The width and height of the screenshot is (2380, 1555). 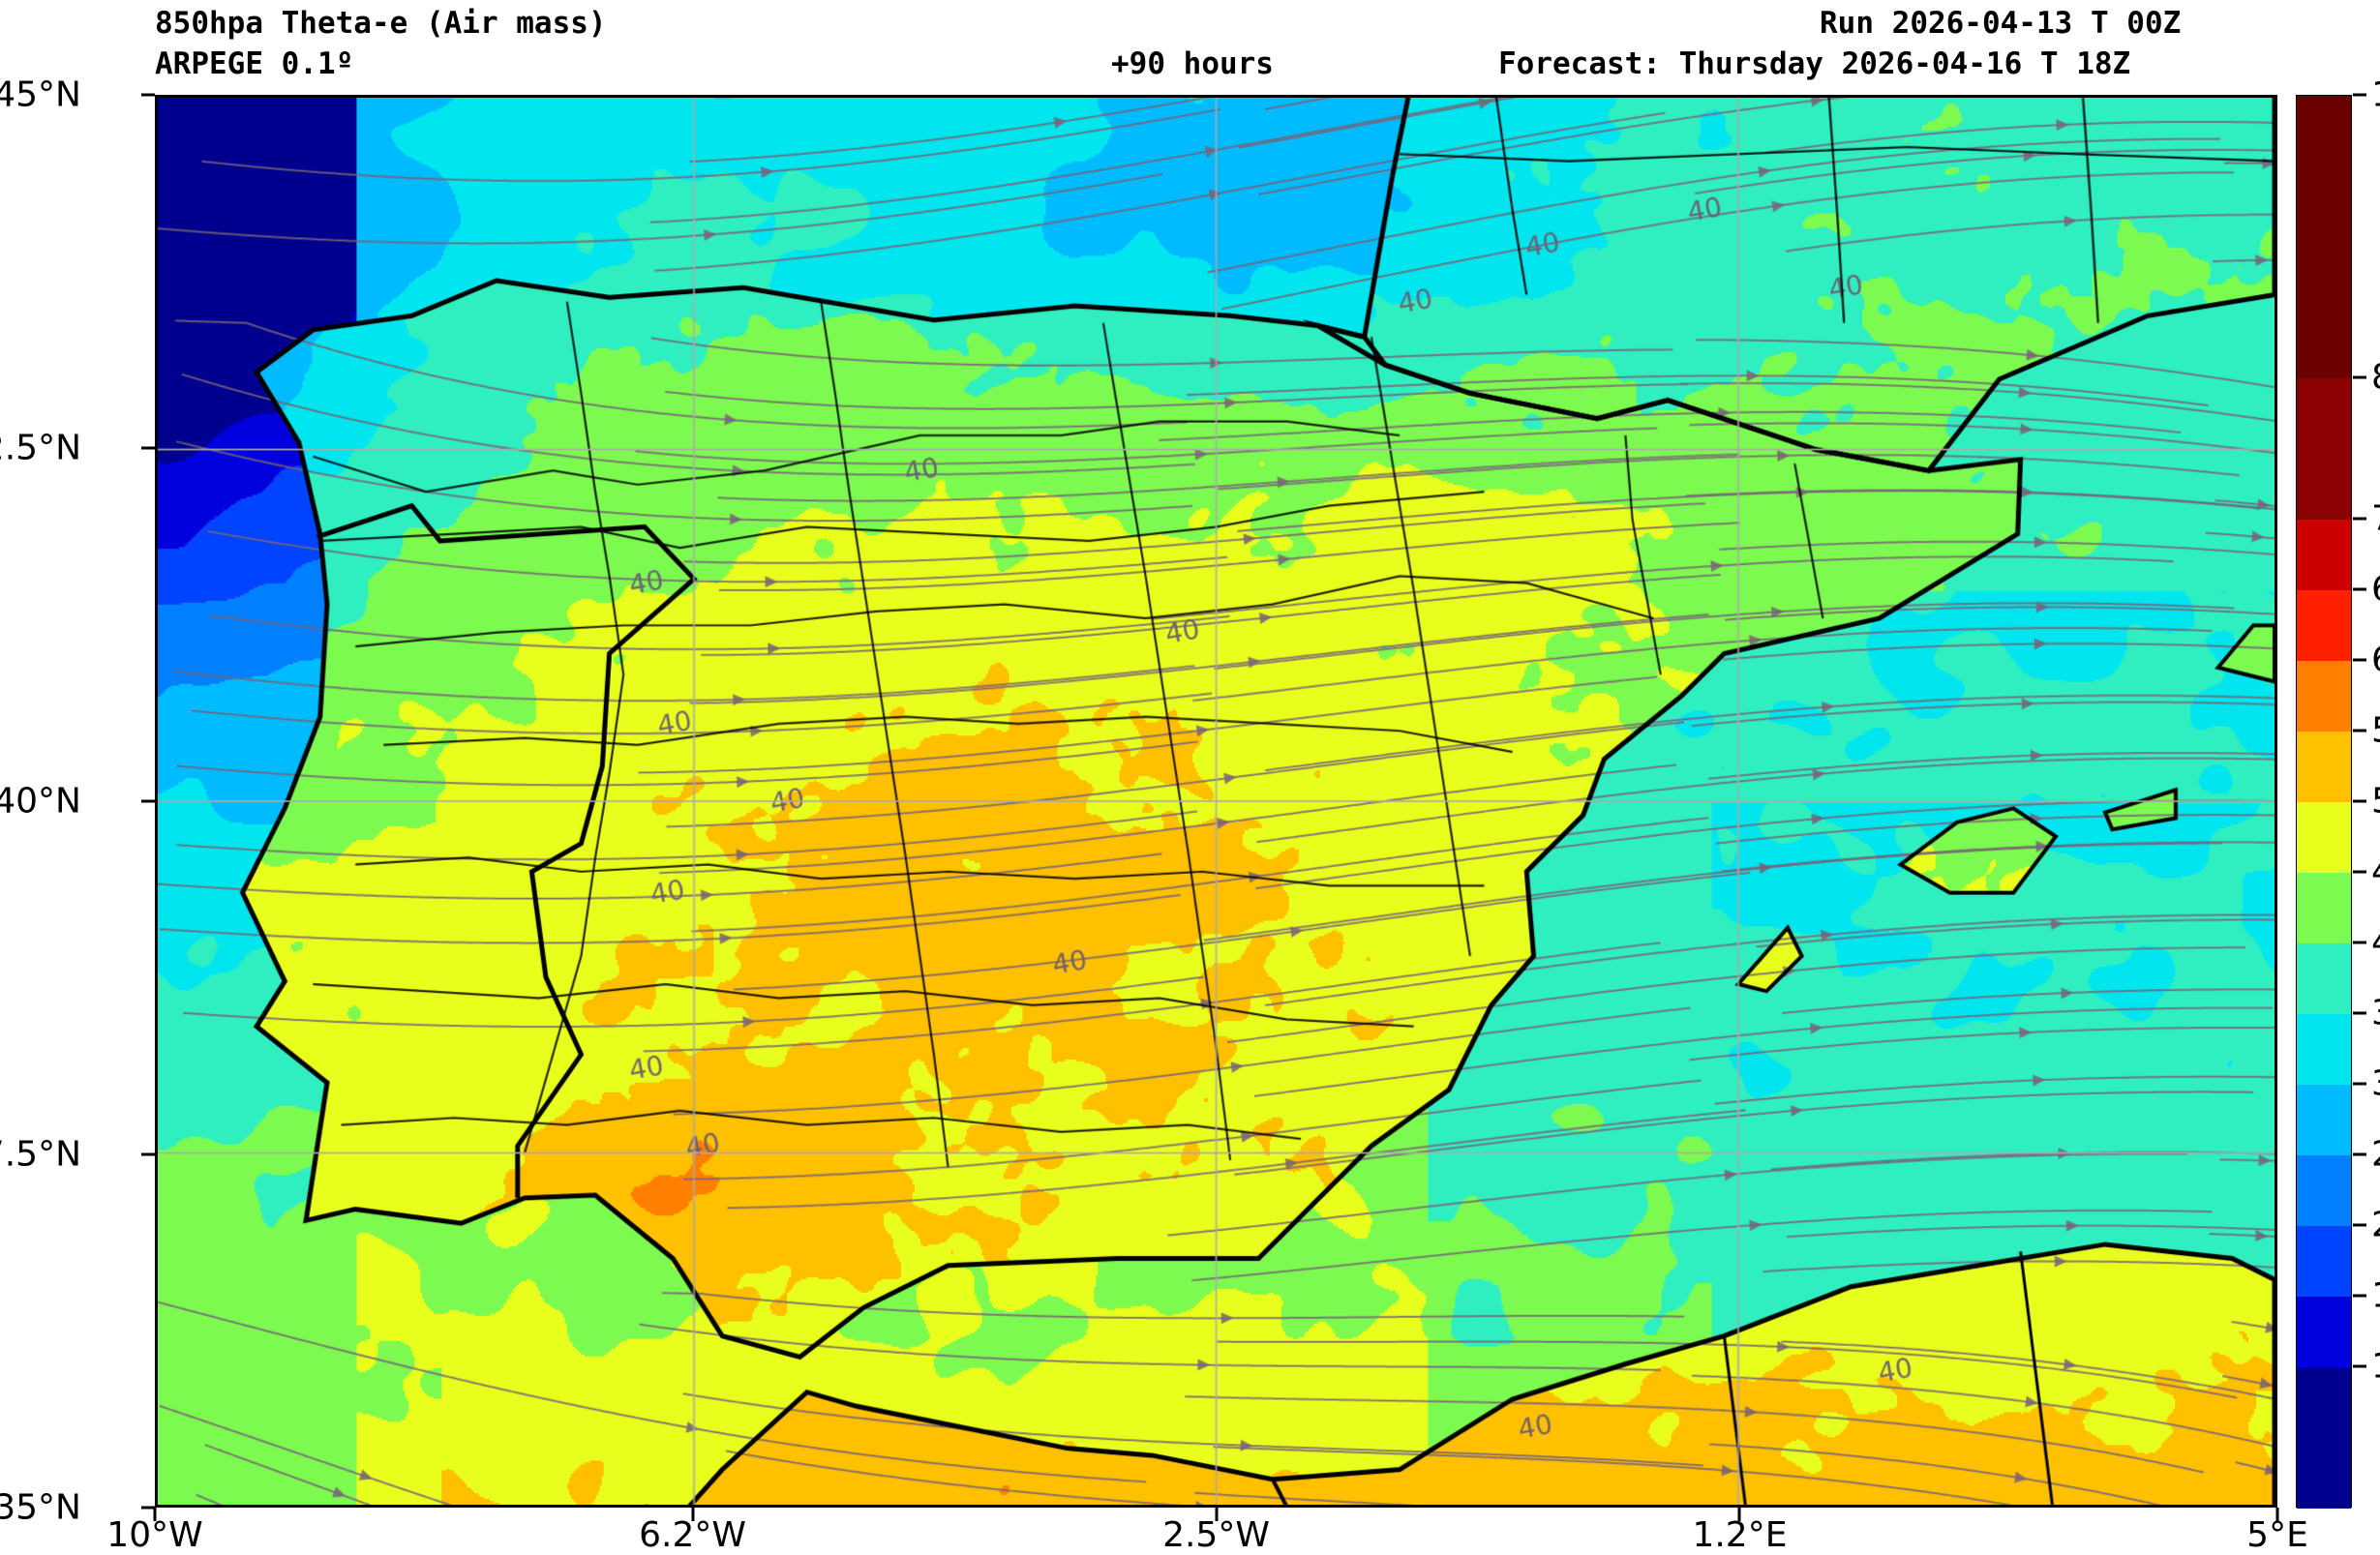 What do you see at coordinates (2375, 802) in the screenshot?
I see `colorbar-tick-label: 50` at bounding box center [2375, 802].